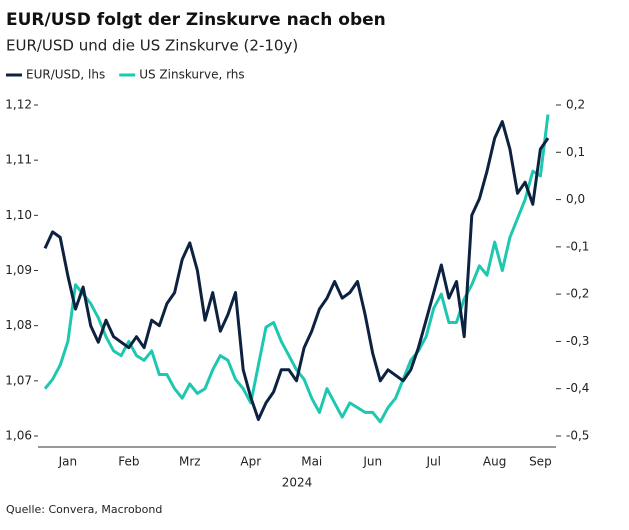  I want to click on x-tick-label: Jan, so click(68, 462).